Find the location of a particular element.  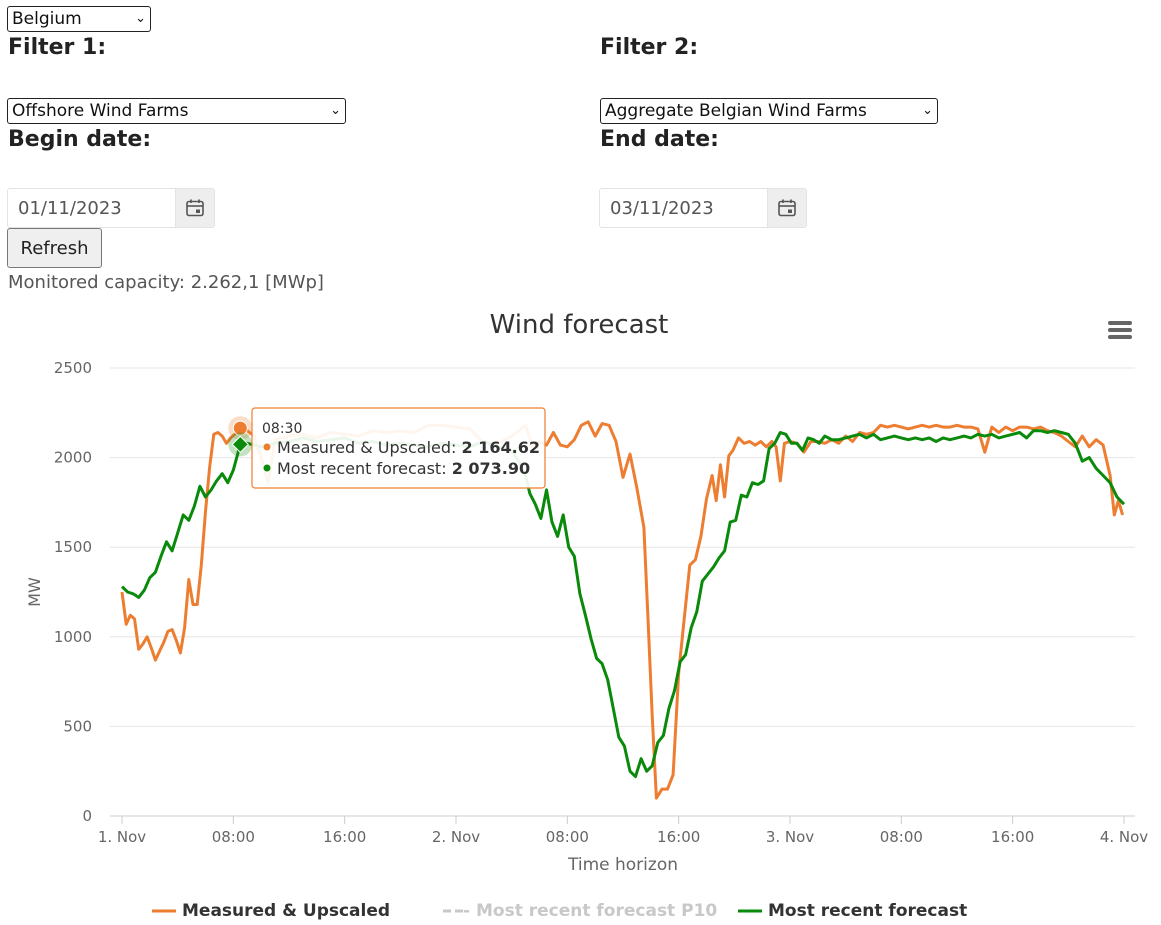

filter1-label: Filter 1: is located at coordinates (57, 47).